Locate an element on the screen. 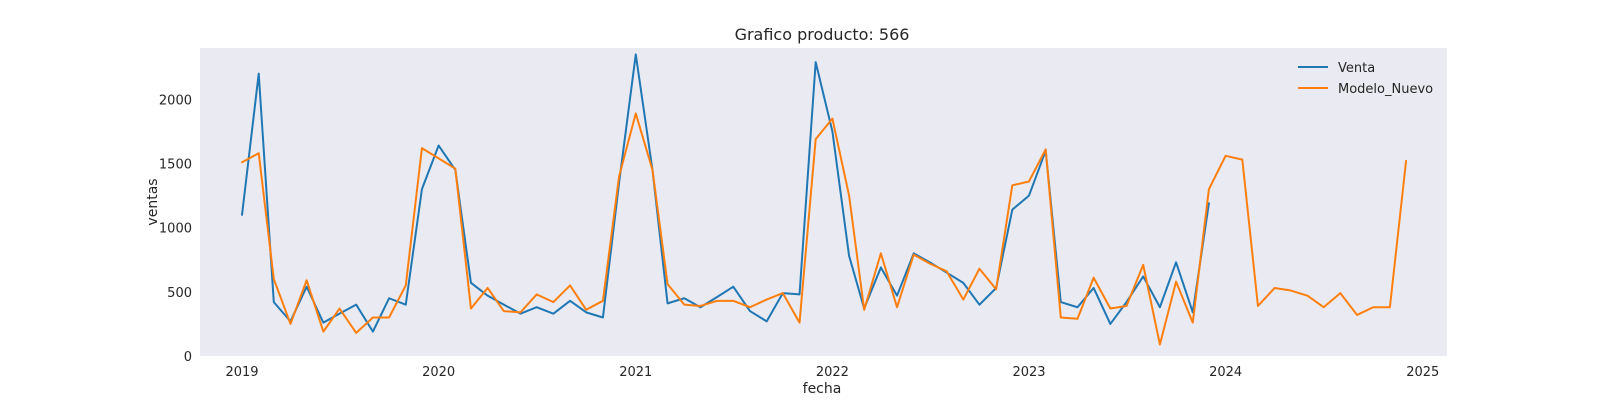  x-tick-label: 2019 is located at coordinates (241, 372).